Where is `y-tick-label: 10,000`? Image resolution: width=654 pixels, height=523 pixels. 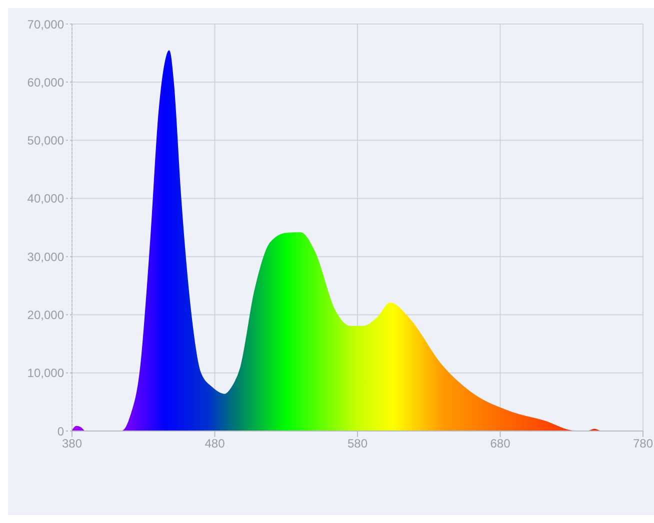
y-tick-label: 10,000 is located at coordinates (45, 373).